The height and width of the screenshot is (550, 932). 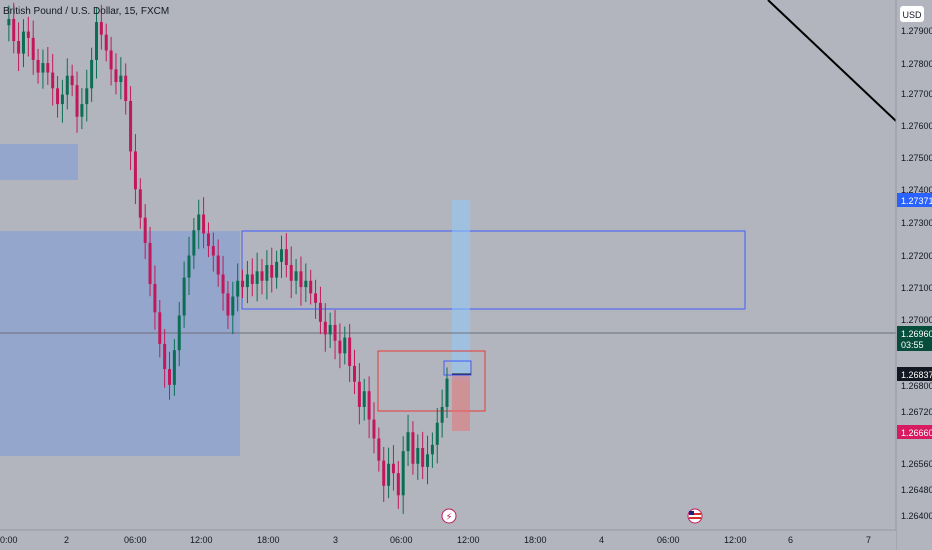 What do you see at coordinates (86, 11) in the screenshot?
I see `symbol-title: British Pound / U.S. Dollar, 15, FXCM` at bounding box center [86, 11].